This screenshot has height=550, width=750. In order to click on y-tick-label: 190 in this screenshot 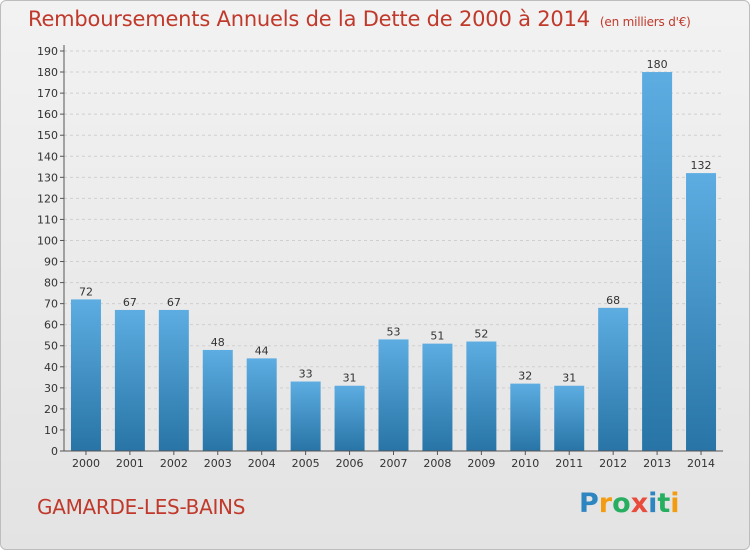, I will do `click(47, 51)`.